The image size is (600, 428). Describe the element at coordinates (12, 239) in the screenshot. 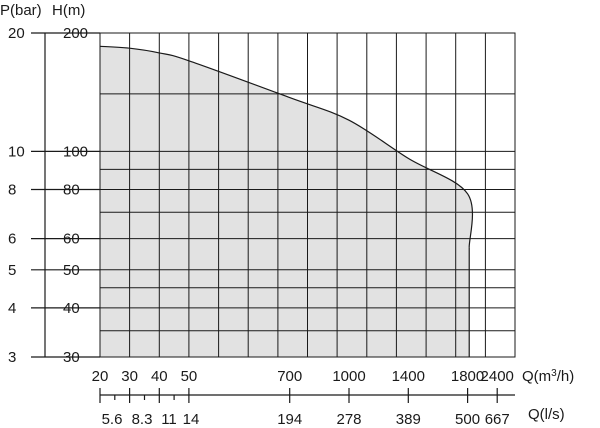

I see `p-tick-label: 6` at that location.